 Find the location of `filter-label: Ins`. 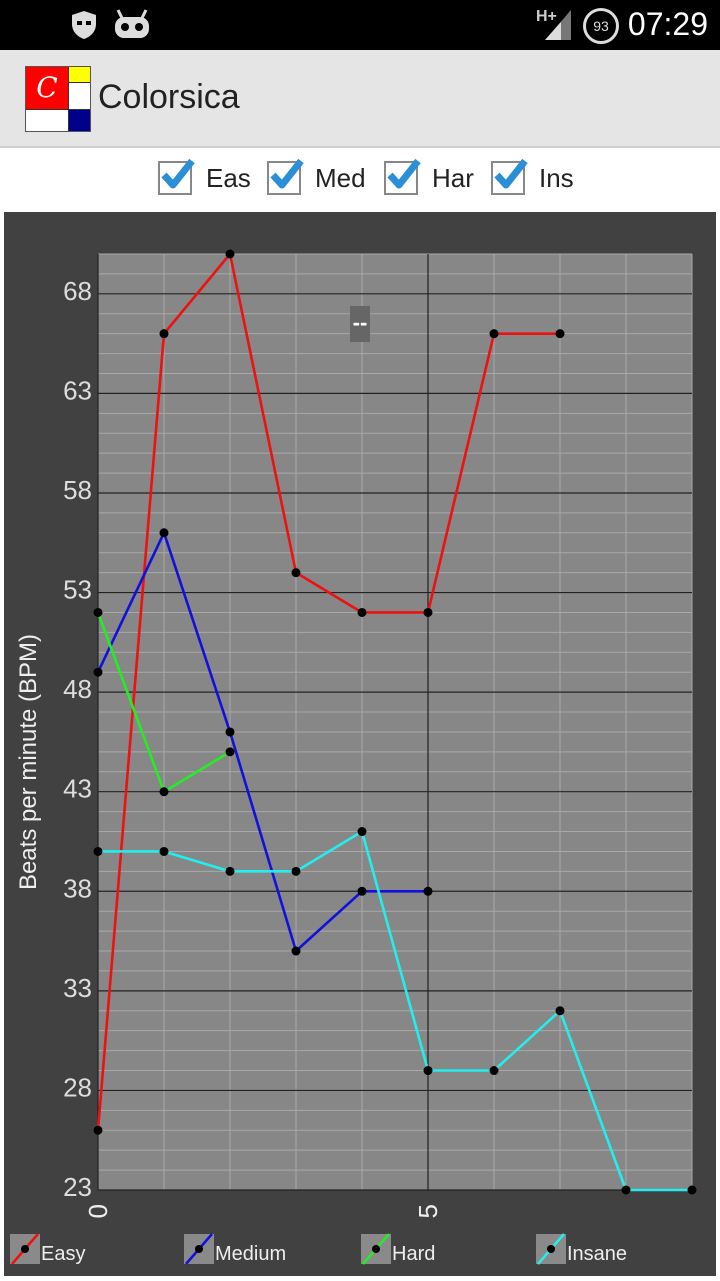

filter-label: Ins is located at coordinates (556, 177).